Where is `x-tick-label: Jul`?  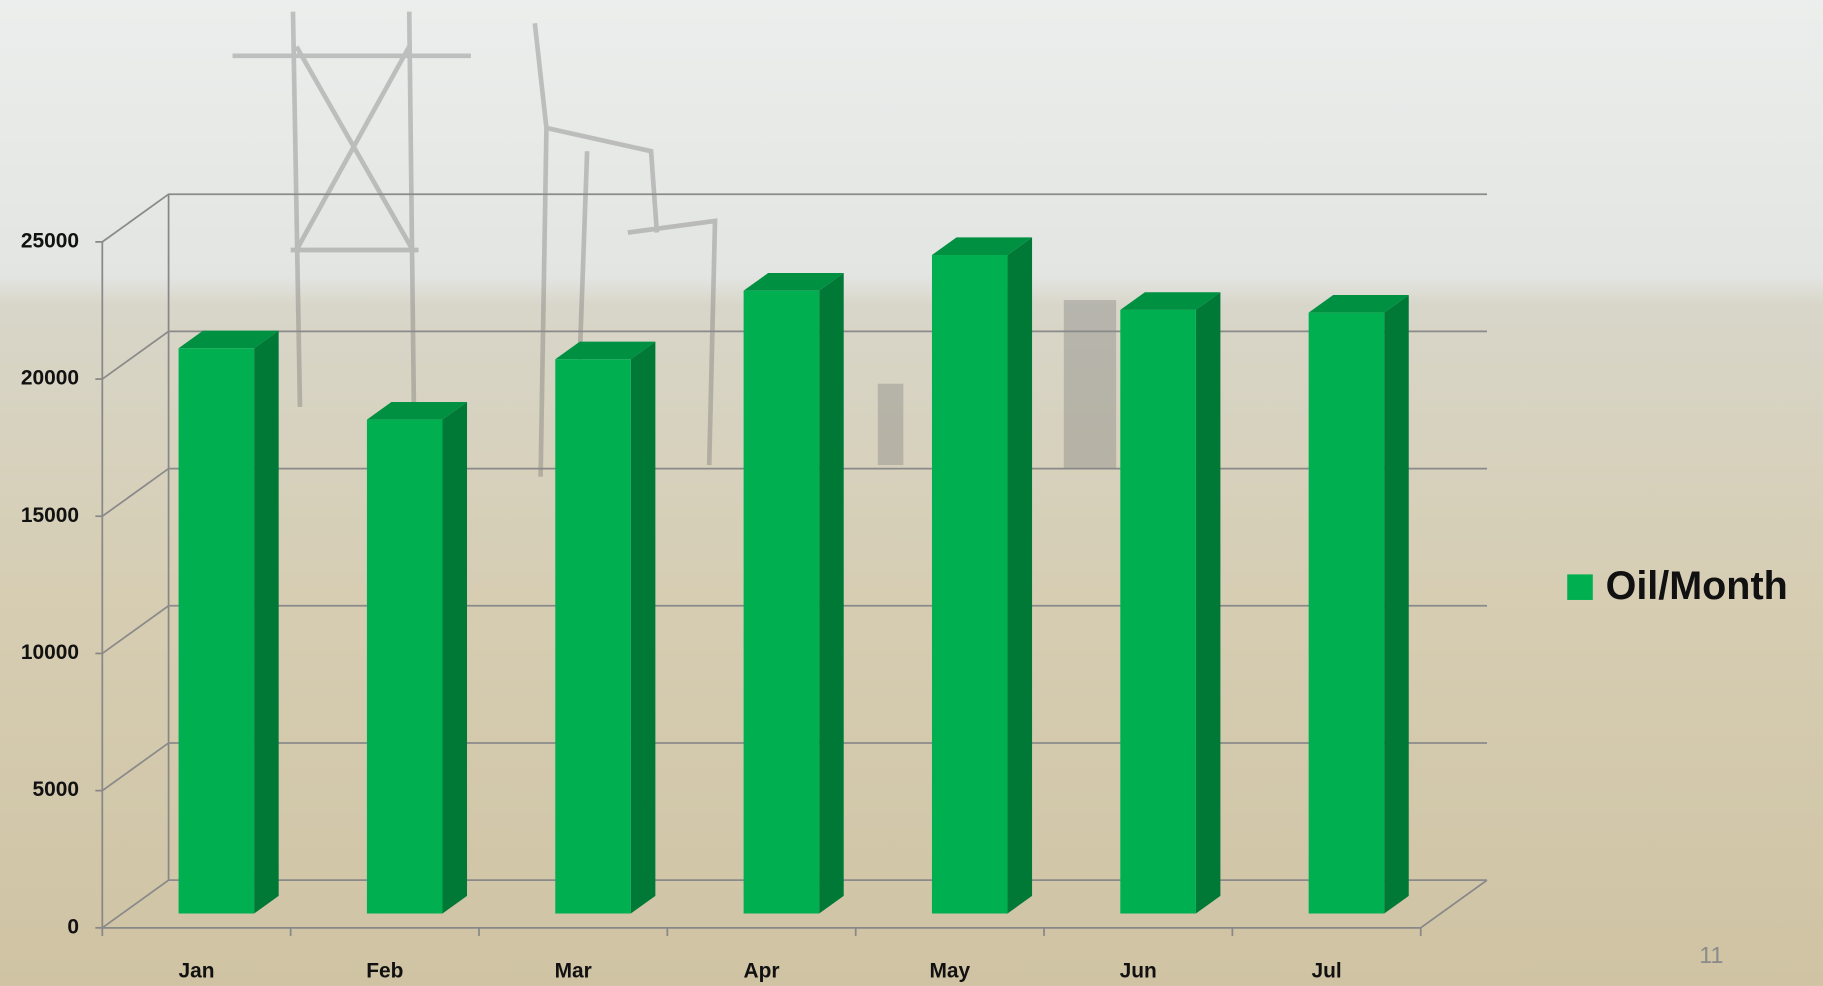
x-tick-label: Jul is located at coordinates (1326, 971).